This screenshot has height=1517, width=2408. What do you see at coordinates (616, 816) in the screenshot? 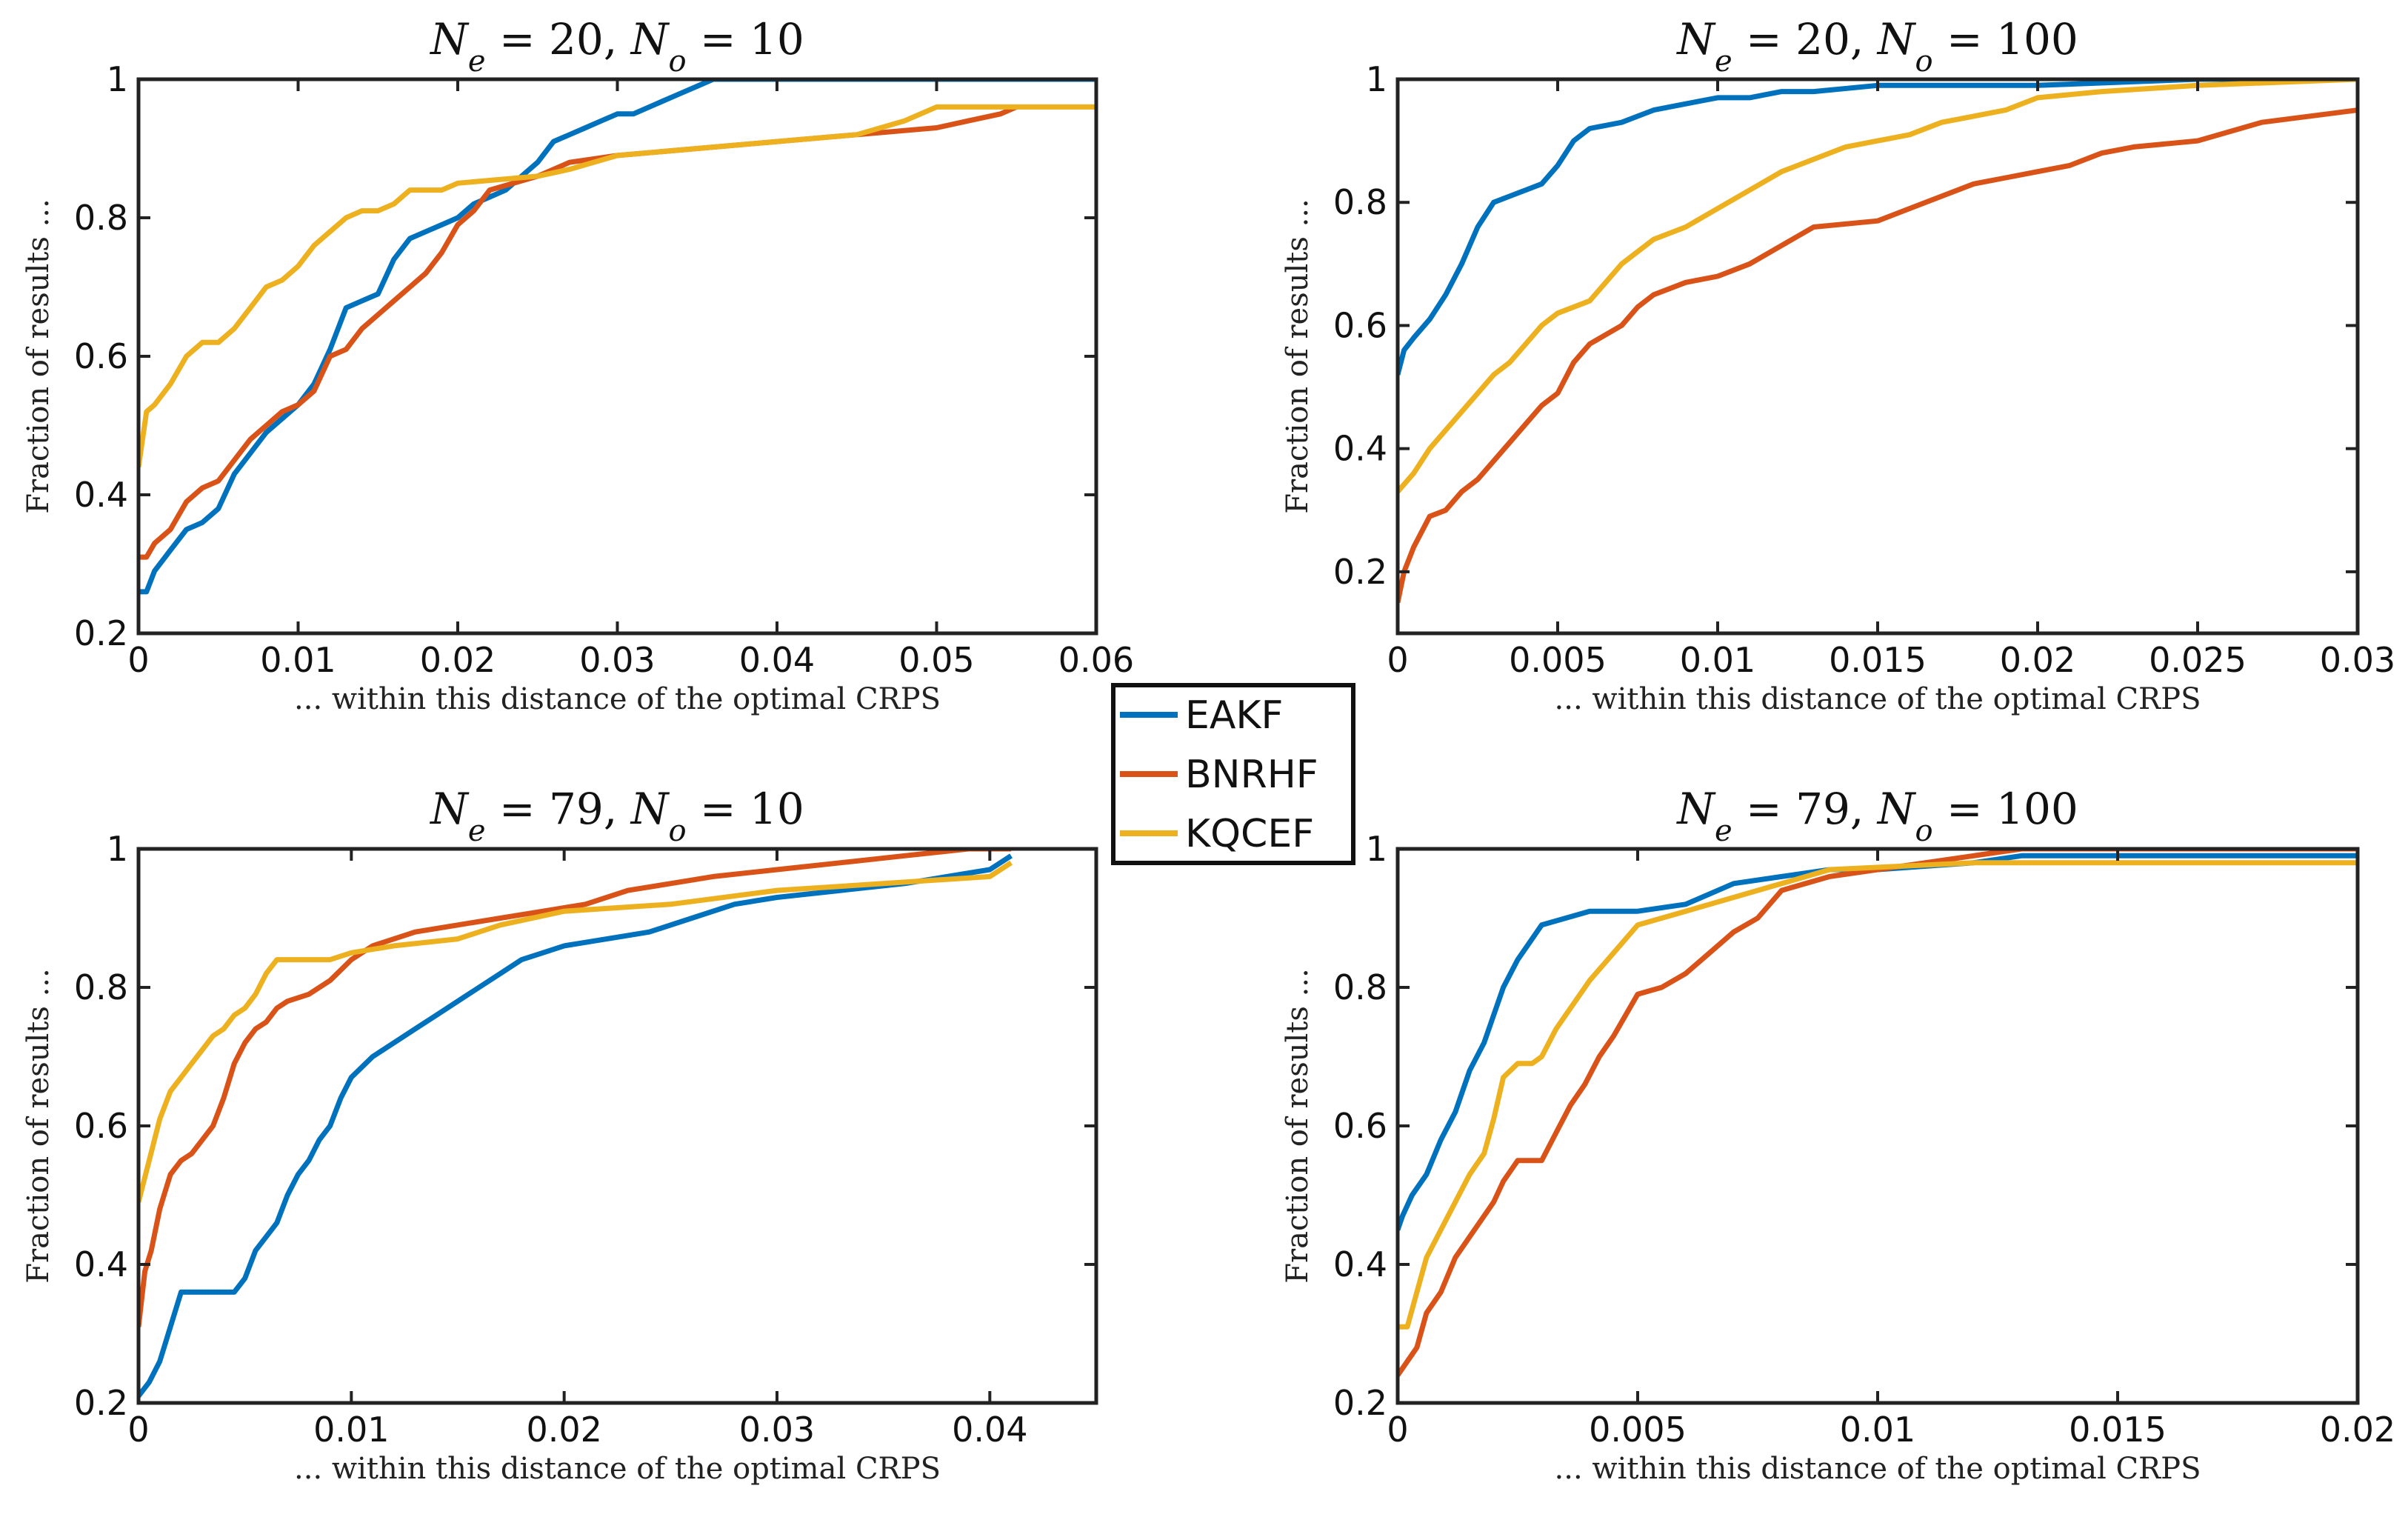
I see `panel-title: Ne = 79, No = 10` at bounding box center [616, 816].